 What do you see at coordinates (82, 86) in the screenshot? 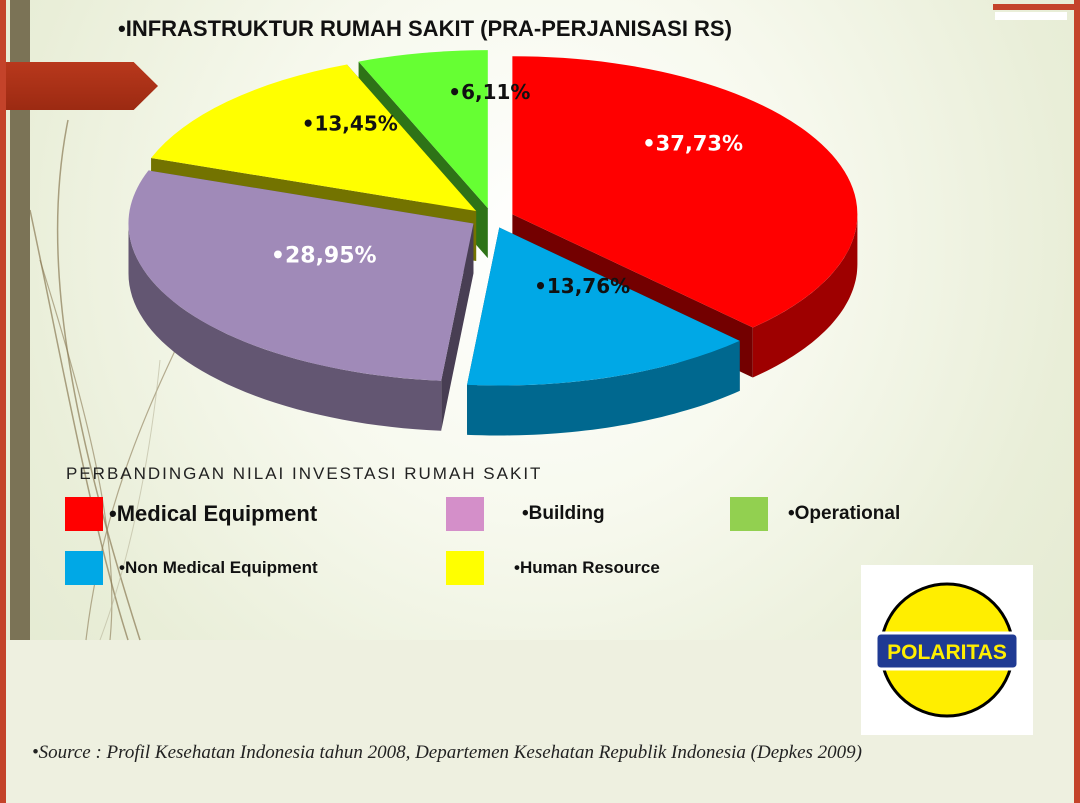
I see `arrow-tab` at bounding box center [82, 86].